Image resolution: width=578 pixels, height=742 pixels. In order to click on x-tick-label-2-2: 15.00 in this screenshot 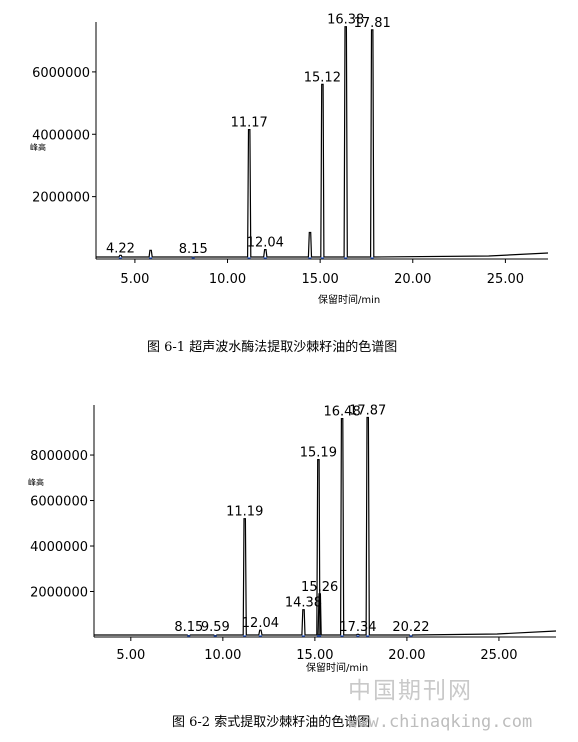, I will do `click(314, 655)`.